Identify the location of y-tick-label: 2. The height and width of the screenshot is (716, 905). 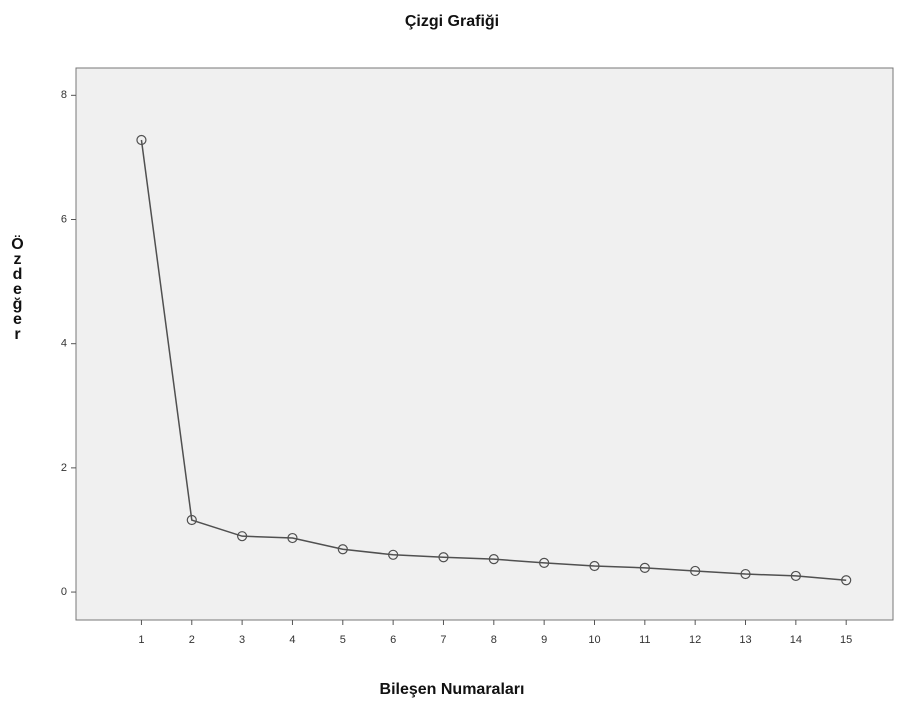
(64, 468).